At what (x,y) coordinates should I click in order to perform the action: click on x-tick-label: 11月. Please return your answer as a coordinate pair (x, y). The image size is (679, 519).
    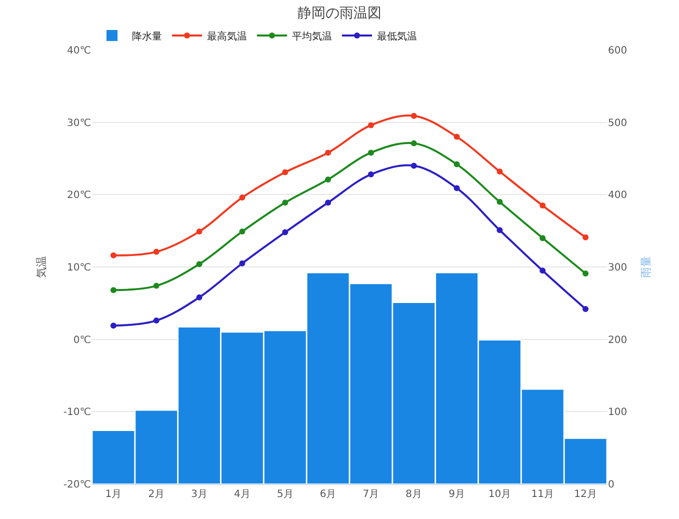
    Looking at the image, I should click on (542, 494).